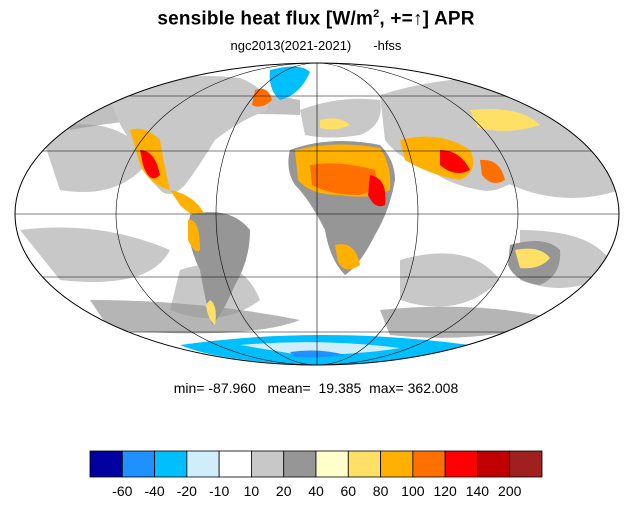 The height and width of the screenshot is (506, 632). Describe the element at coordinates (291, 45) in the screenshot. I see `subtitle-run: ngc2013(2021-2021)` at that location.